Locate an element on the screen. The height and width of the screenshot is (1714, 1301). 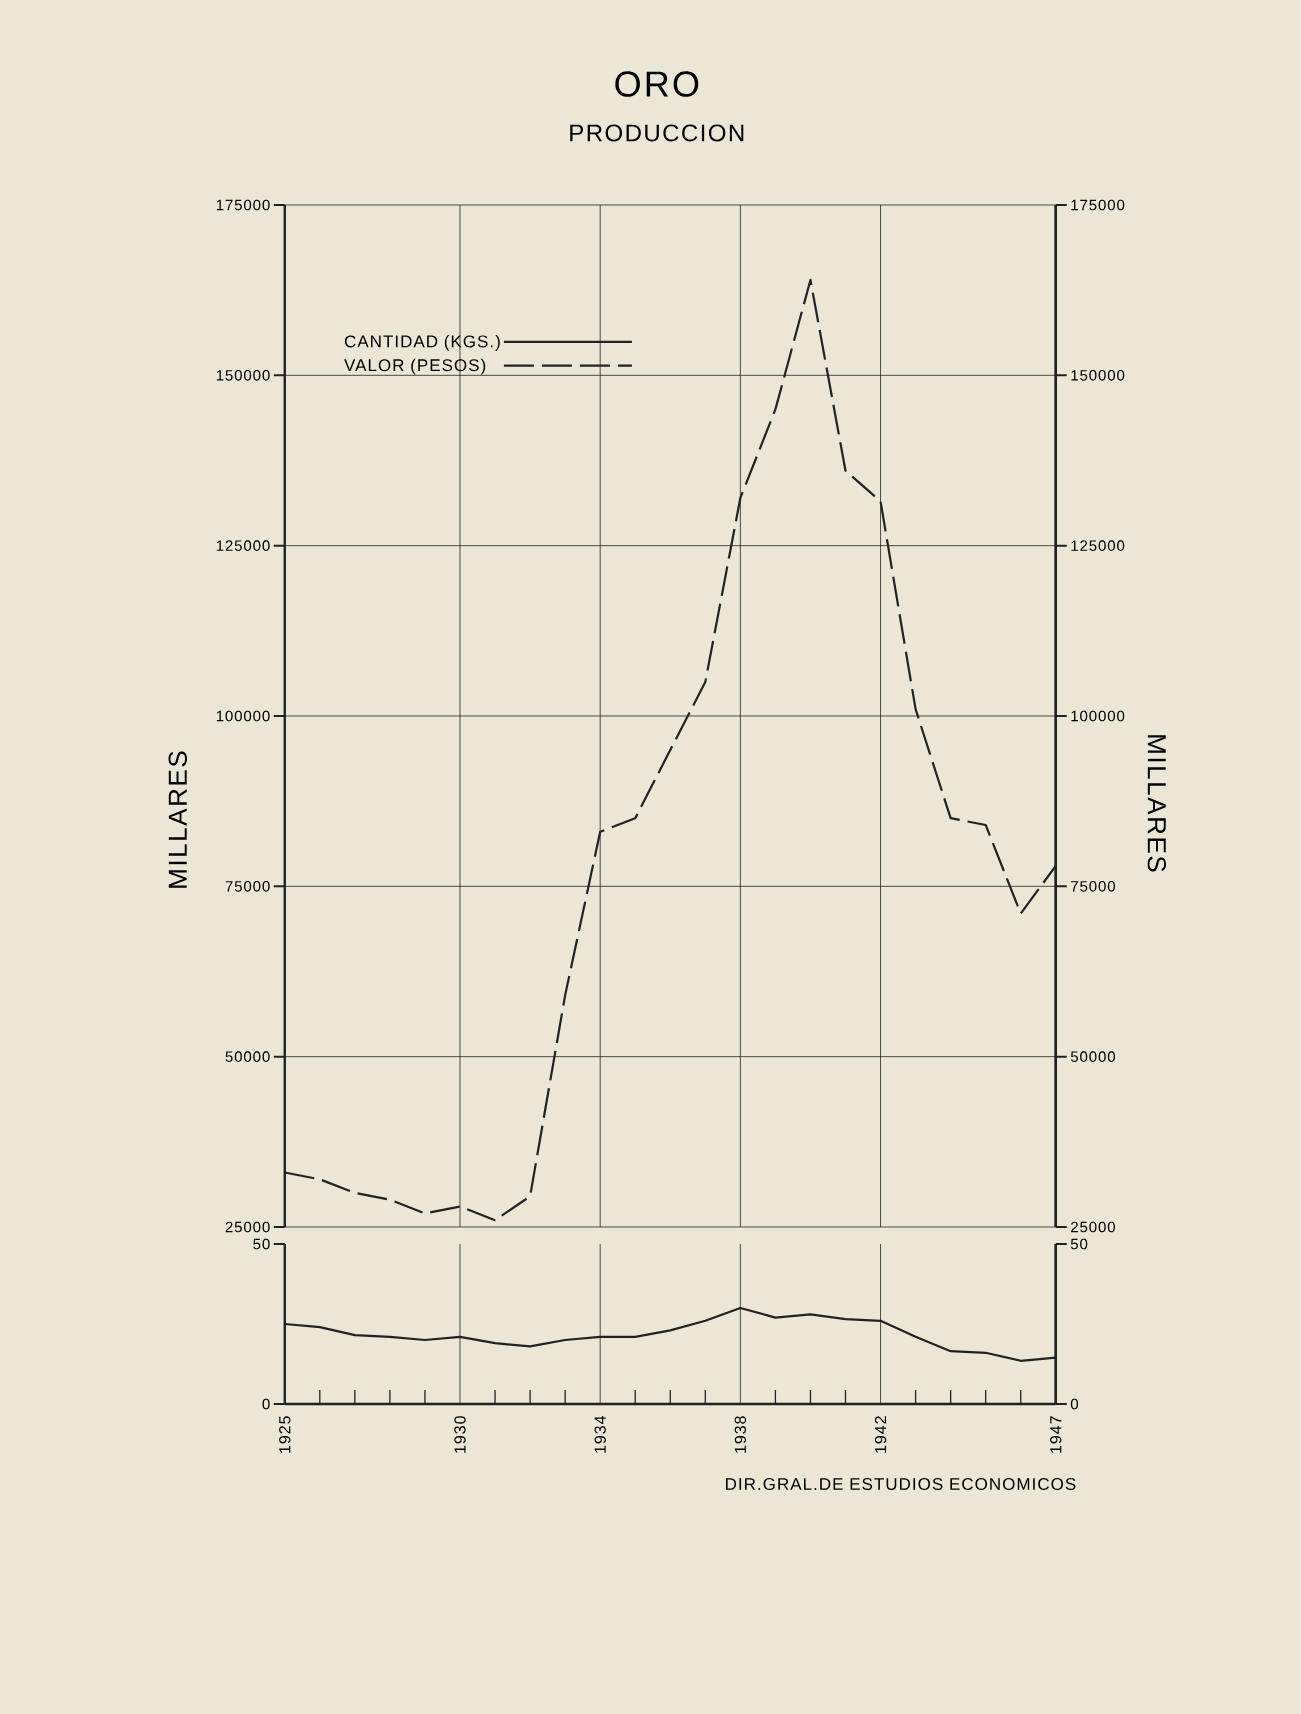
y-tick-label: 0 is located at coordinates (266, 1404).